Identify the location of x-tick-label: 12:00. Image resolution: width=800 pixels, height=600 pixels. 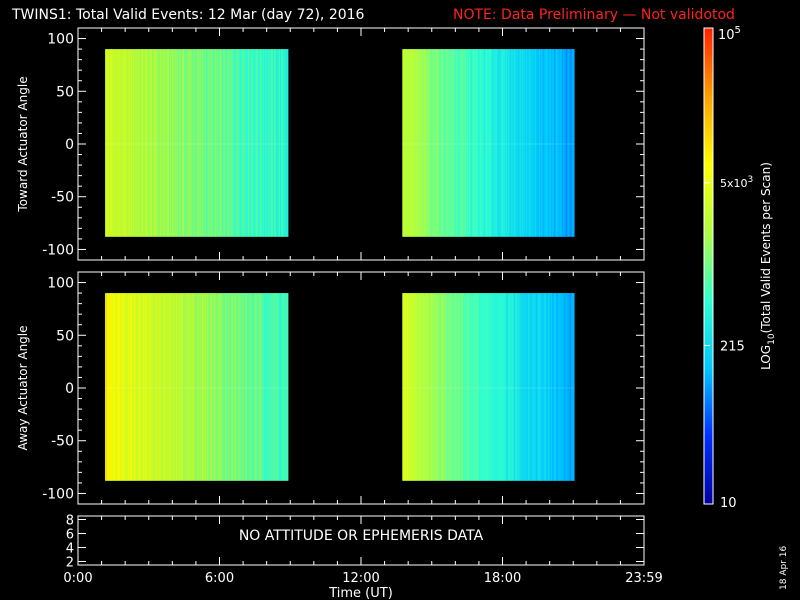
(360, 578).